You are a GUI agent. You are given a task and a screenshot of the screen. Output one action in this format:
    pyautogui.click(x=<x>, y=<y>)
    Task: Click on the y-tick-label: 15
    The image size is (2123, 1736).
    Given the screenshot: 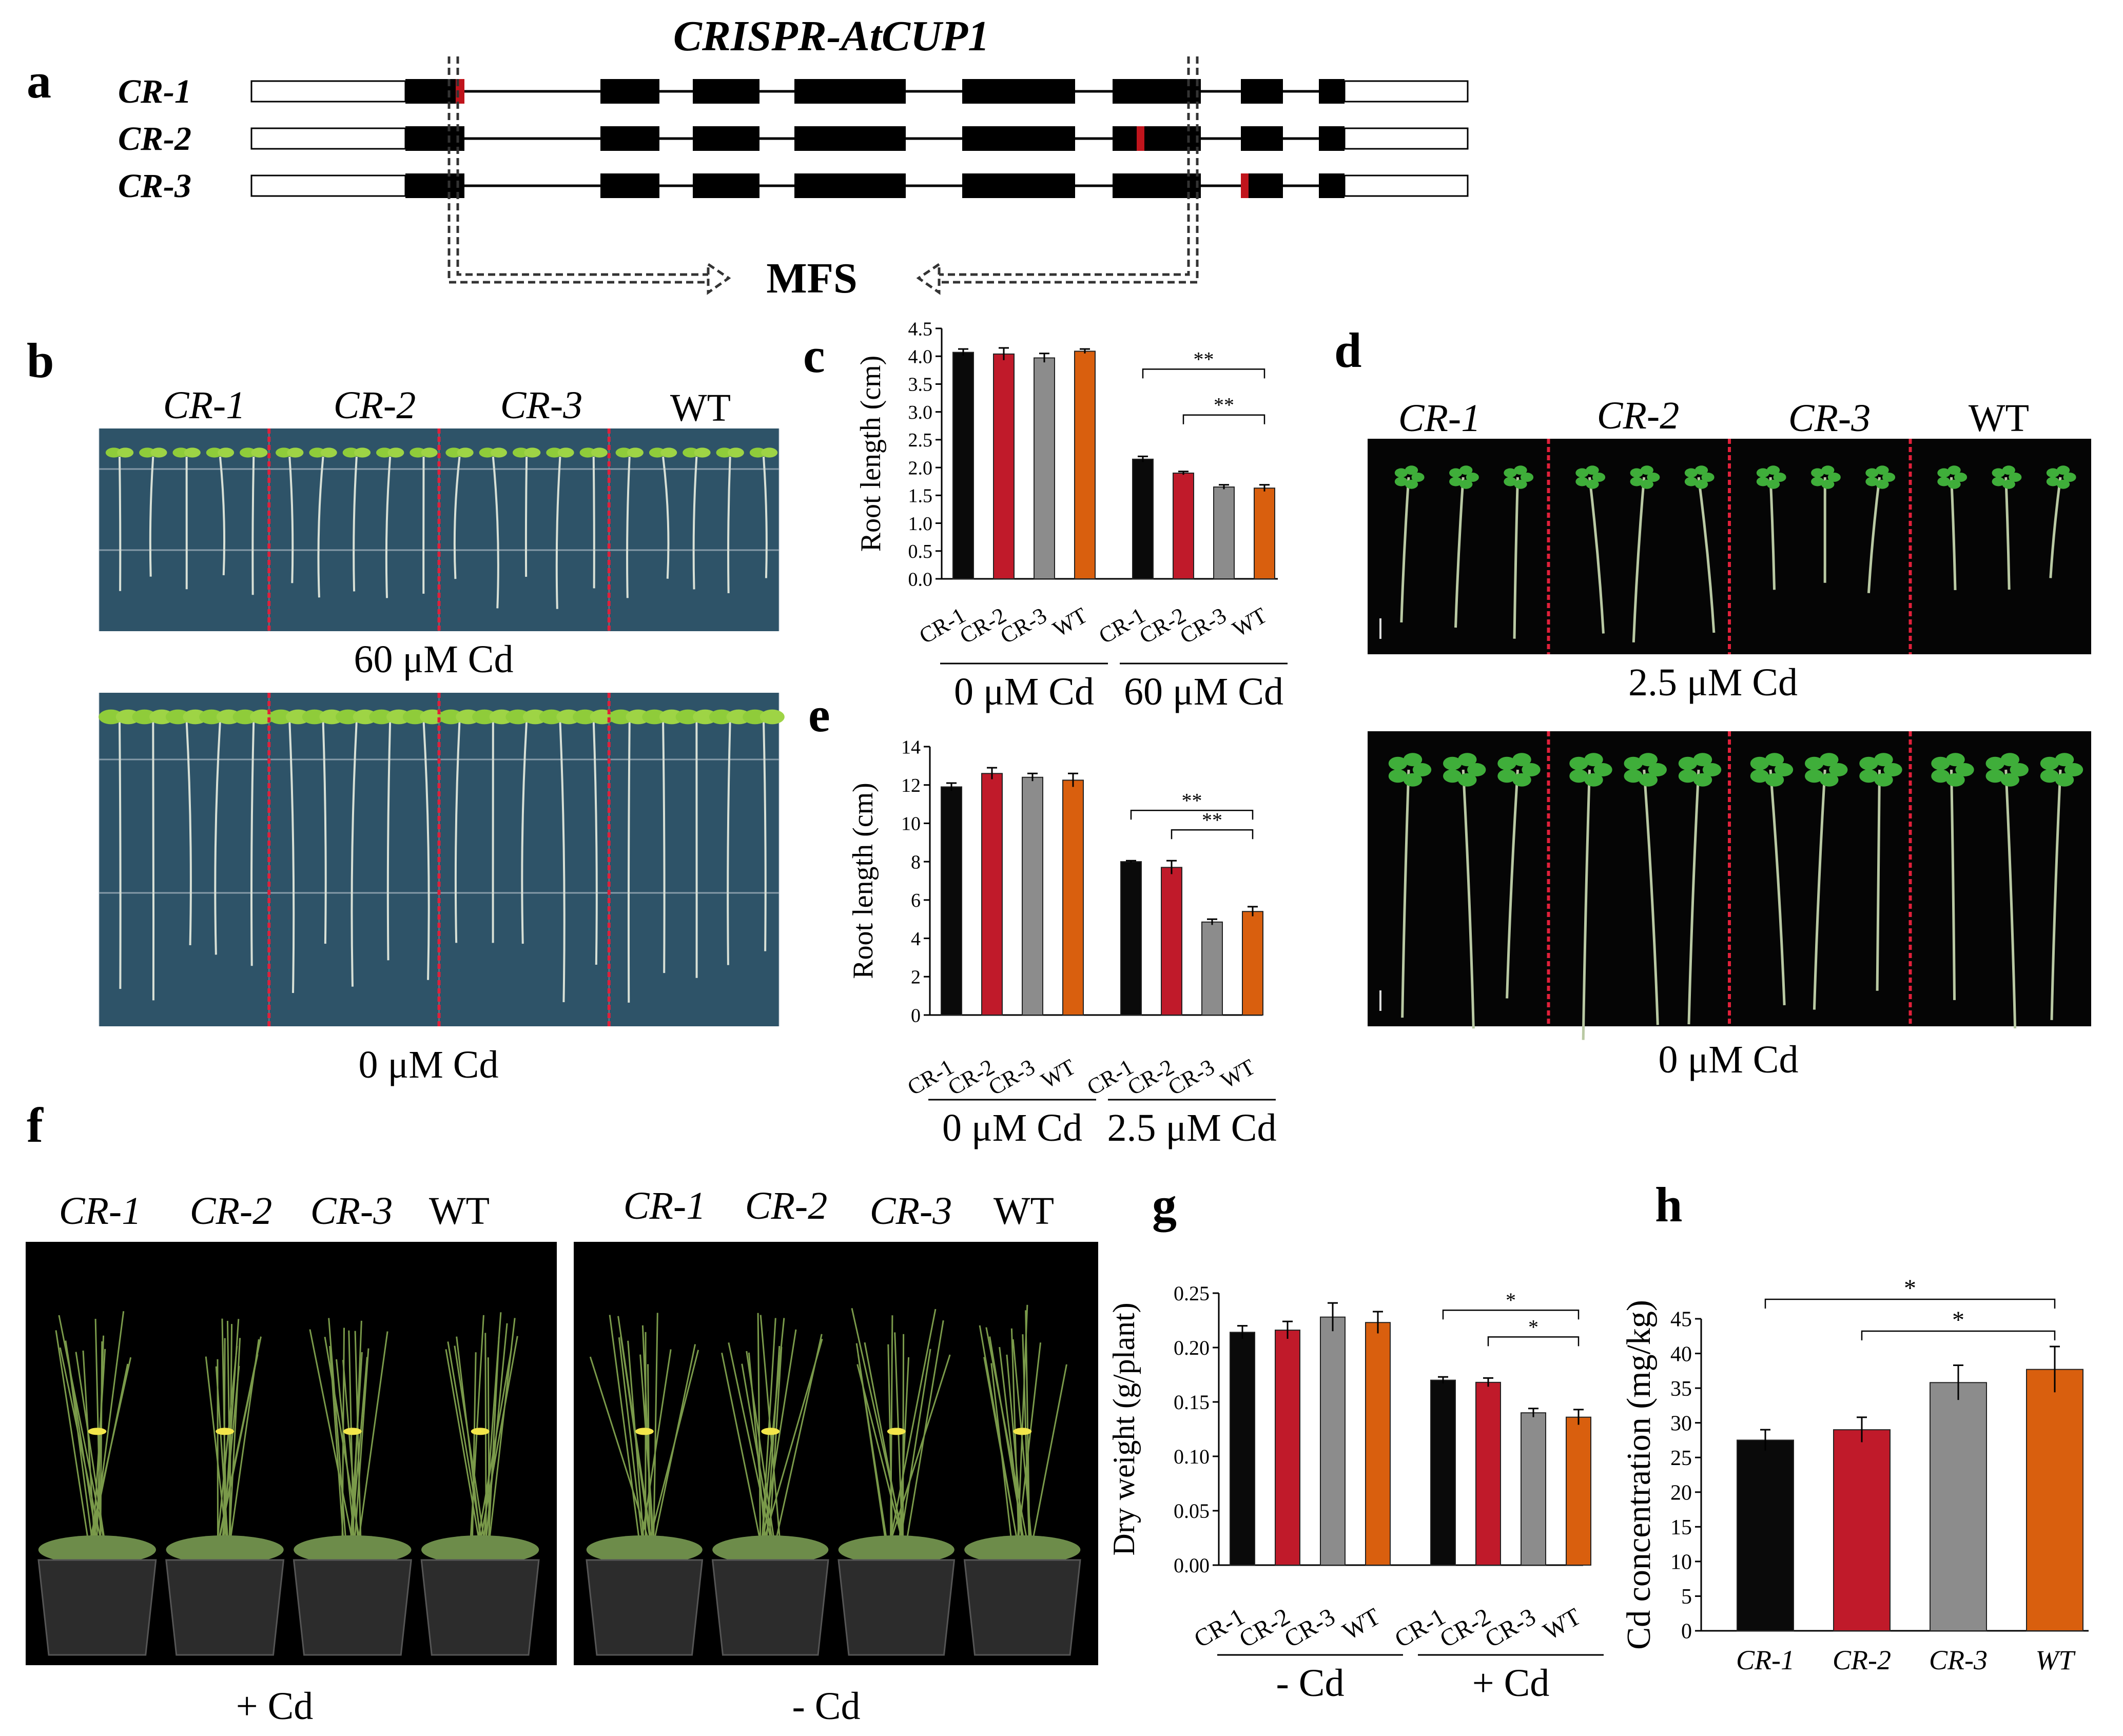 What is the action you would take?
    pyautogui.click(x=1681, y=1527)
    